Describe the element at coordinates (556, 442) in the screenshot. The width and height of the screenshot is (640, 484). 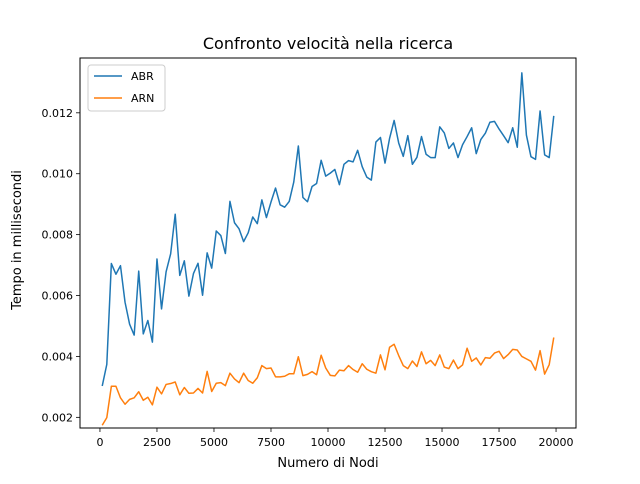
I see `x-tick-label: 20000` at that location.